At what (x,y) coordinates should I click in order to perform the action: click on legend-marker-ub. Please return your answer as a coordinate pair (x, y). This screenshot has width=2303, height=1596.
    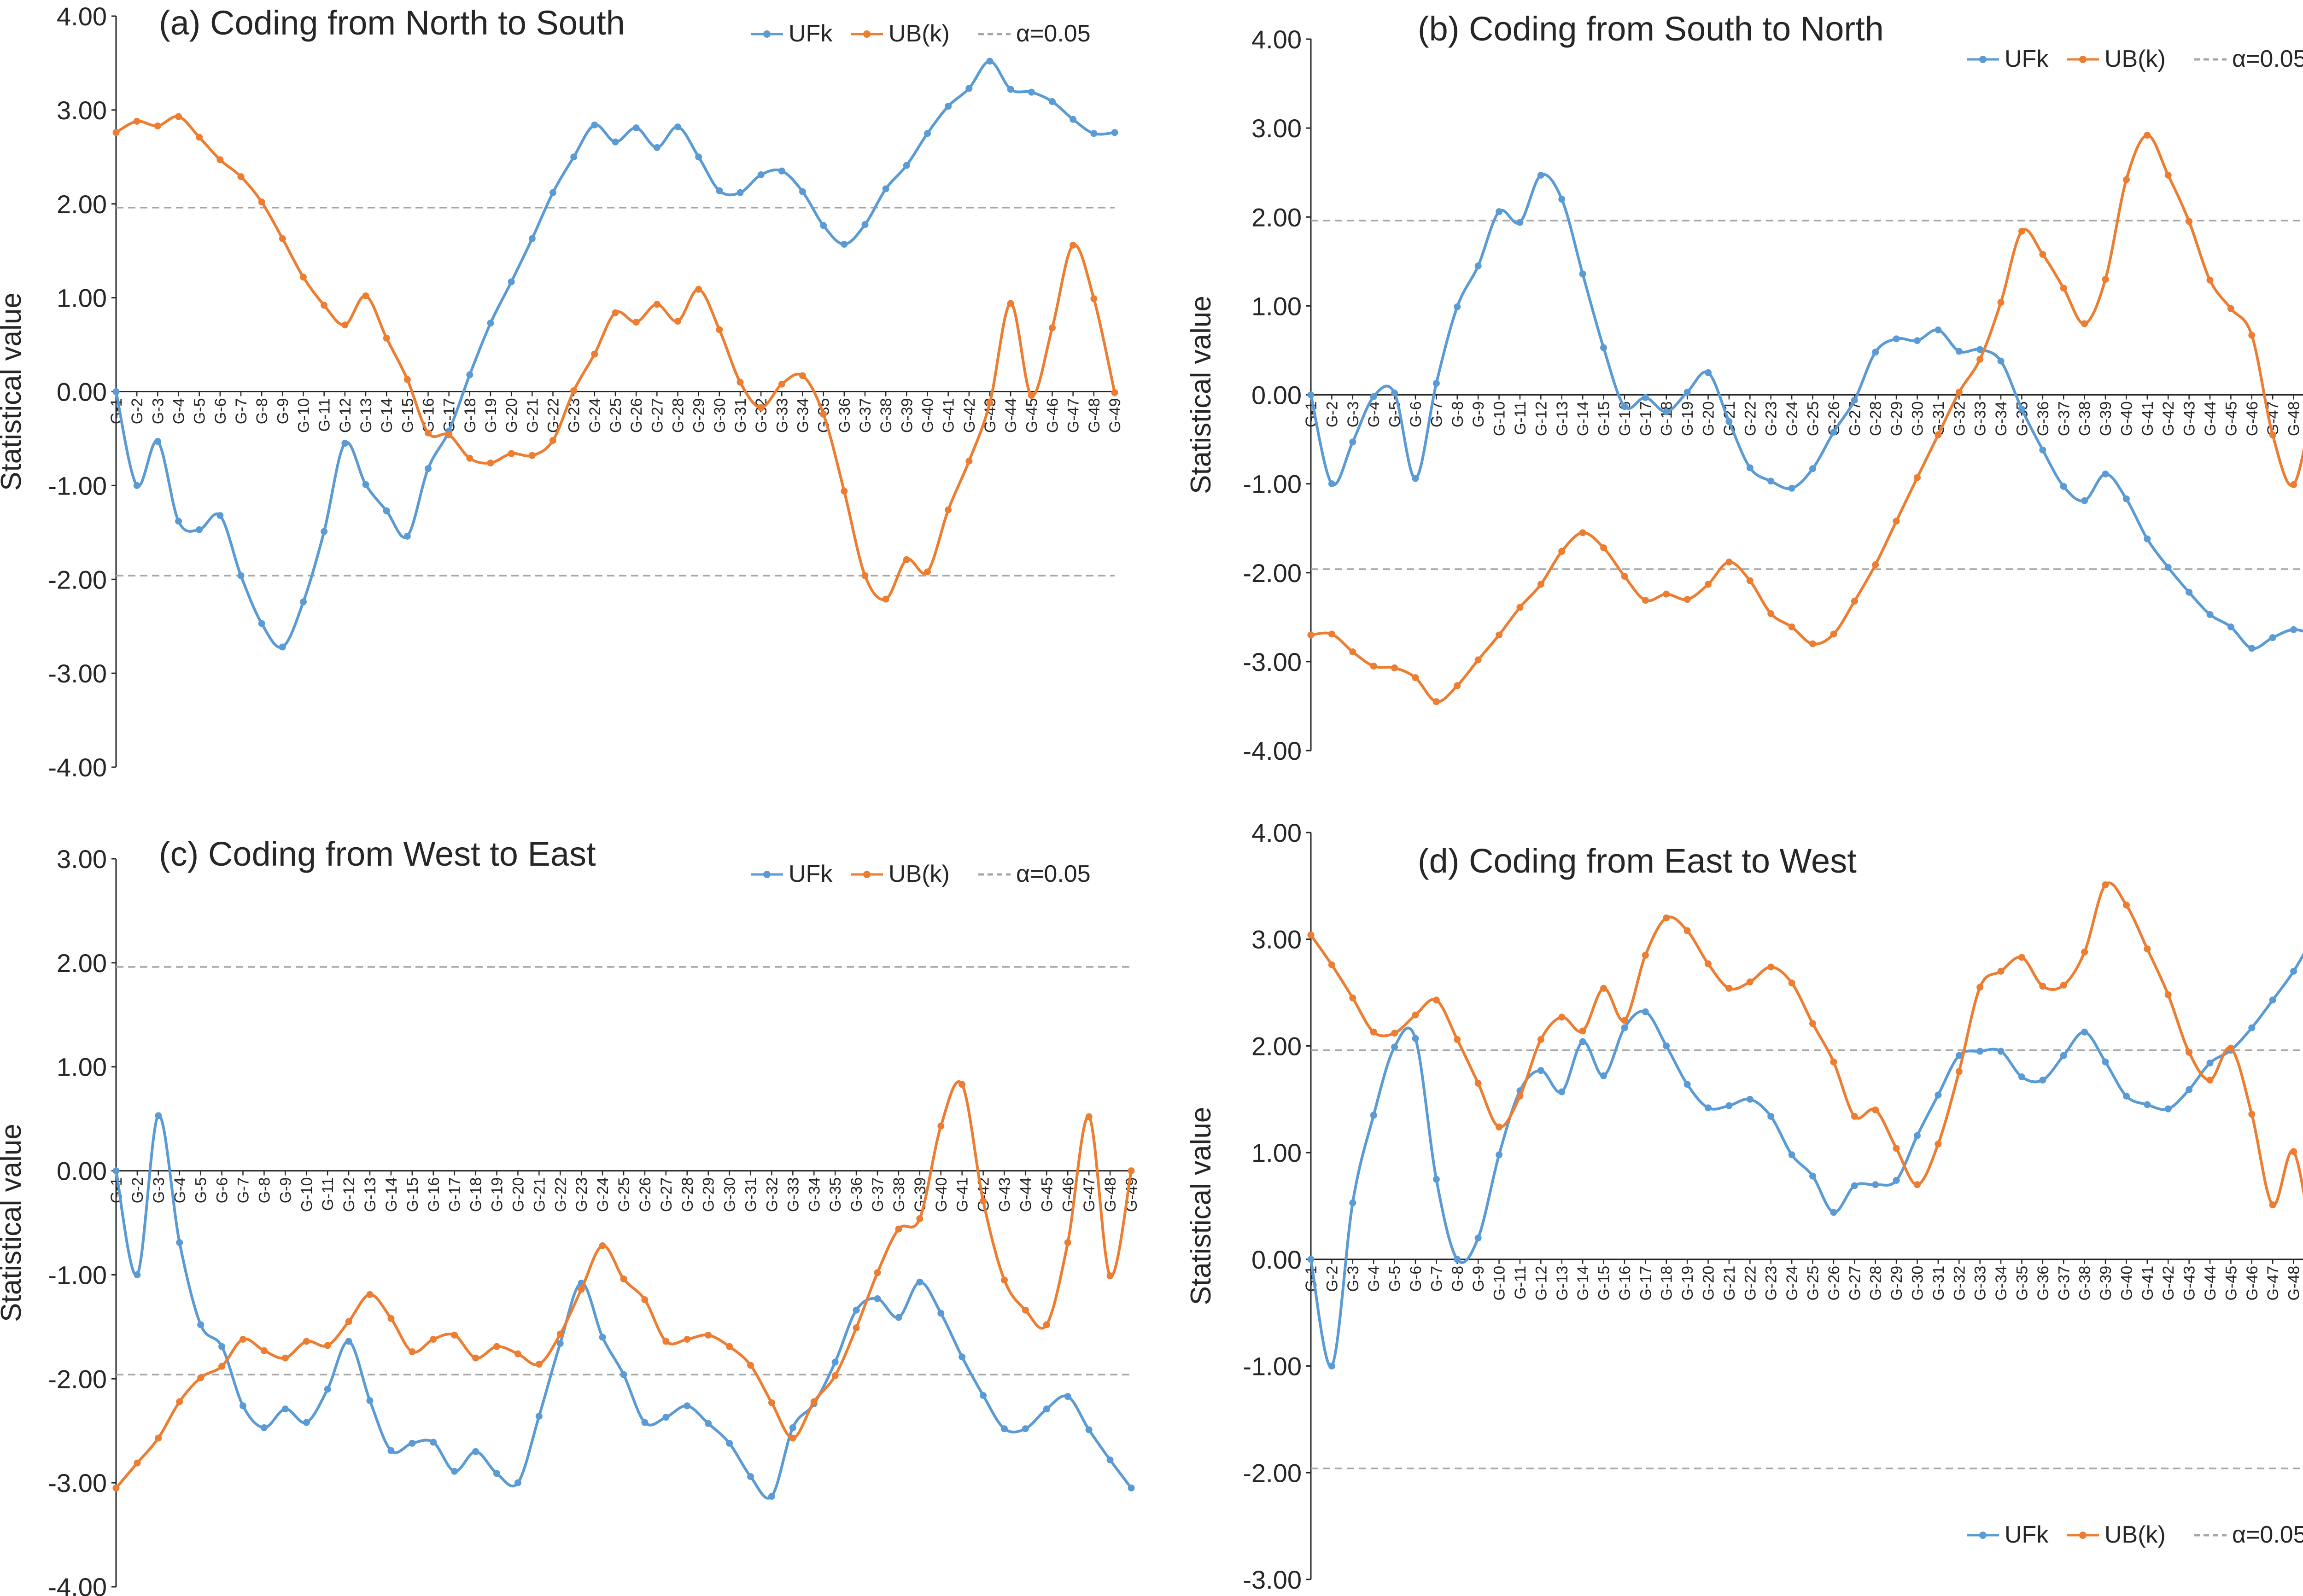
    Looking at the image, I should click on (867, 875).